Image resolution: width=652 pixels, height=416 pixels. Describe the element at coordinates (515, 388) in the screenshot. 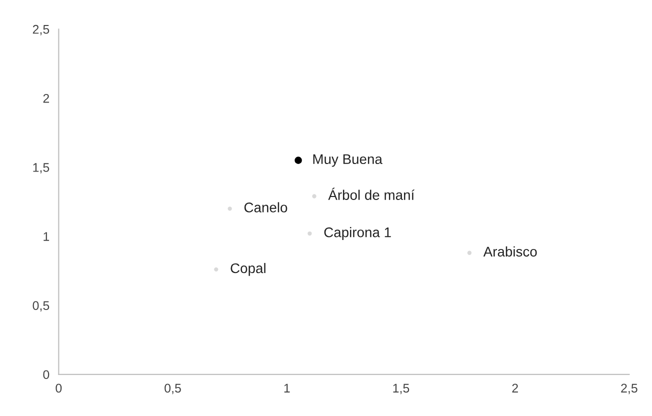

I see `x-tick-label: 2` at that location.